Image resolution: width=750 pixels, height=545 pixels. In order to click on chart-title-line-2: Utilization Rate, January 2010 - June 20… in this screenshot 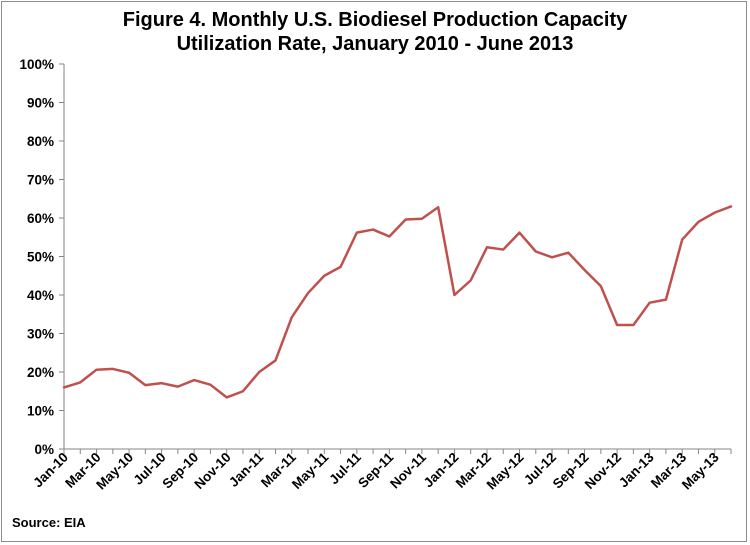, I will do `click(375, 44)`.